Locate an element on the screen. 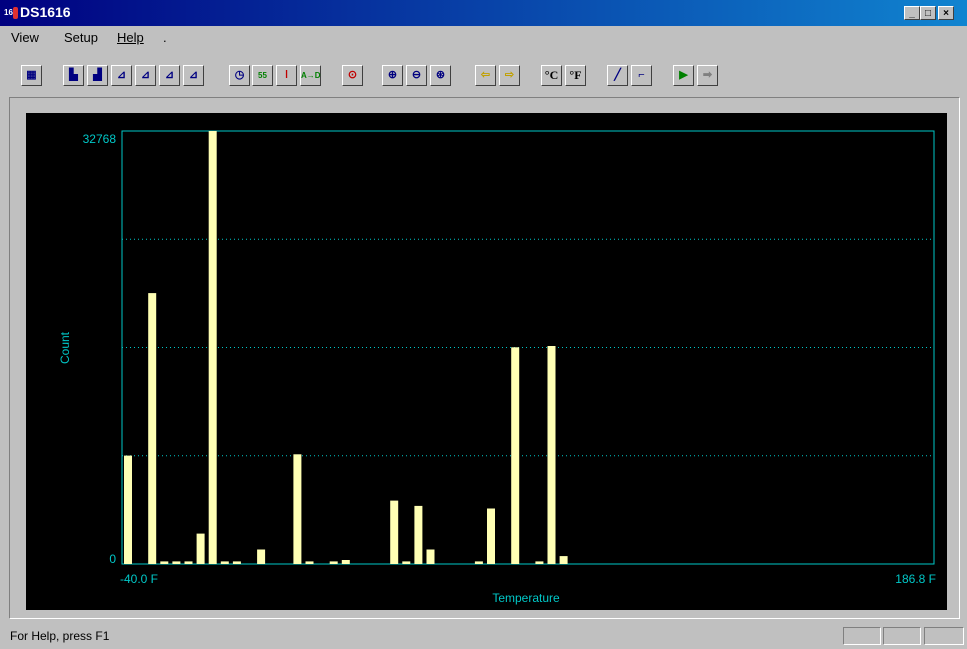 This screenshot has width=967, height=649. zoom-out-icon: ⊖ is located at coordinates (416, 75).